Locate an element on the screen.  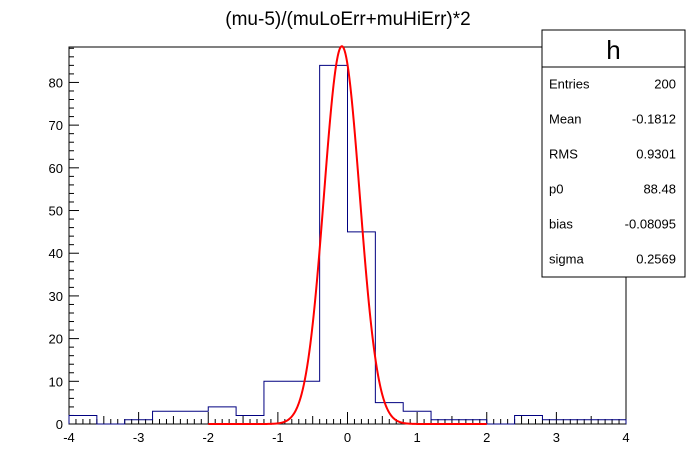
y-tick-label: 30 is located at coordinates (56, 296).